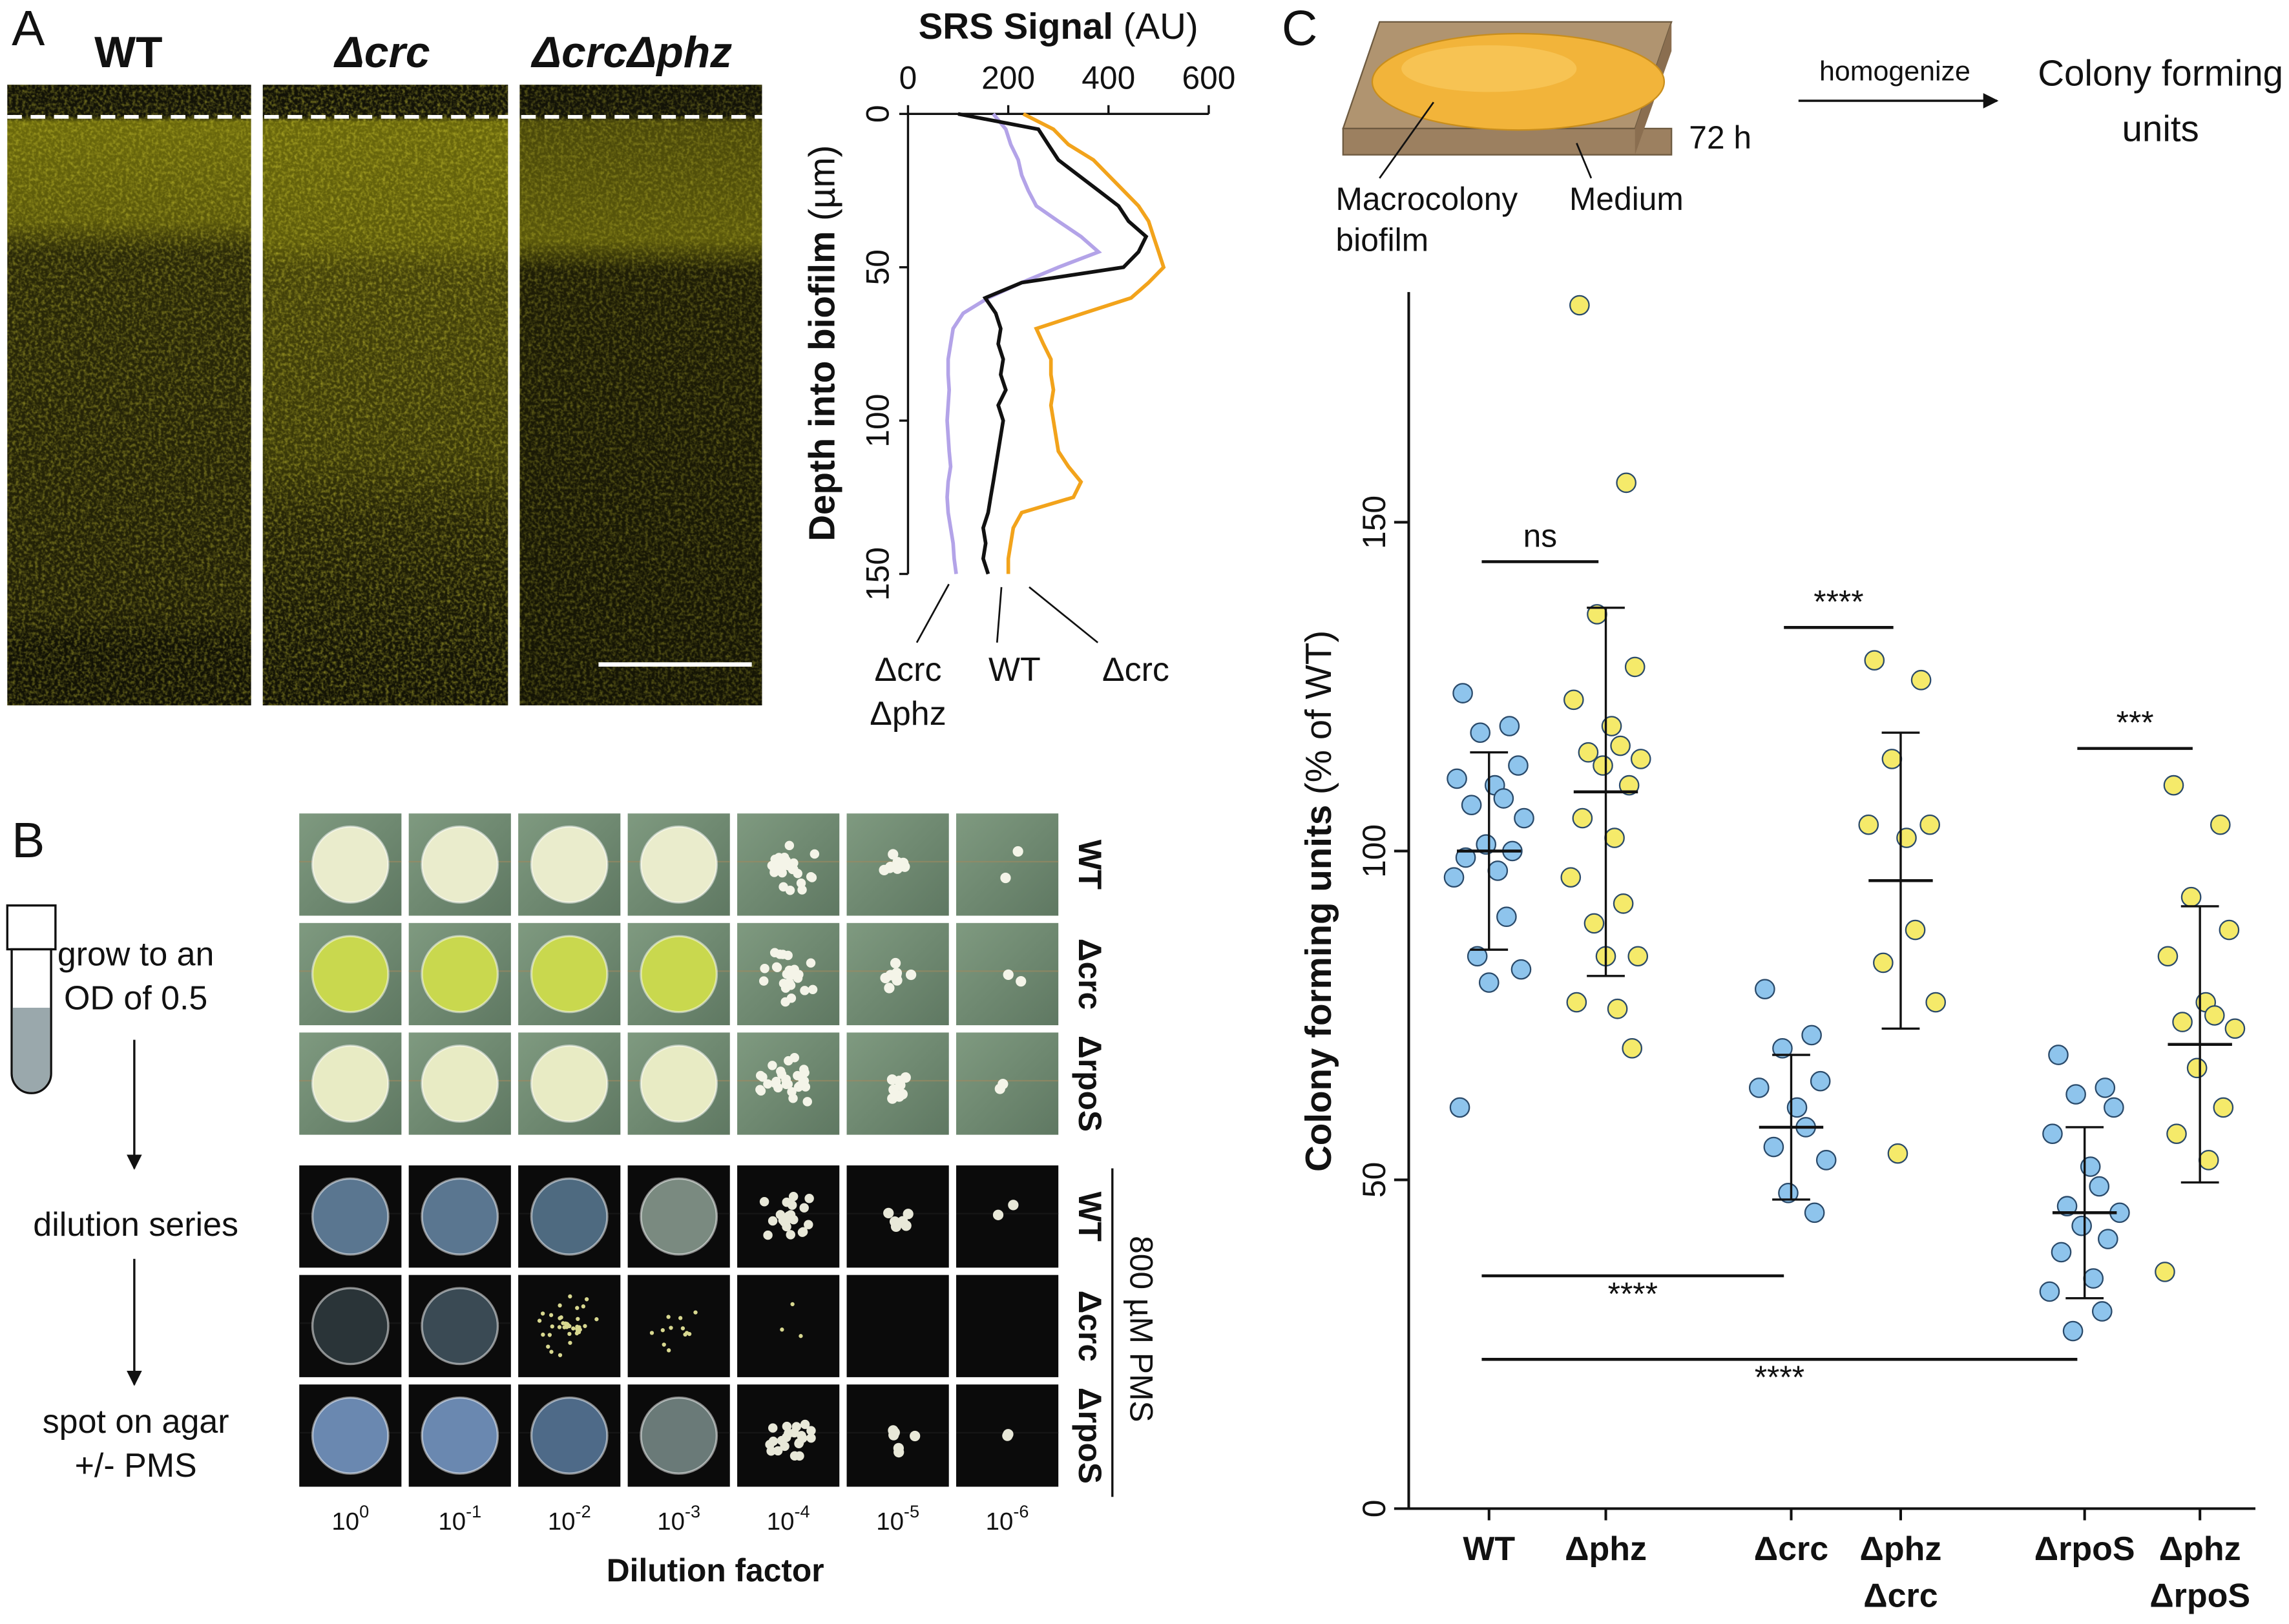  What do you see at coordinates (908, 77) in the screenshot?
I see `x-tick-label: 0` at bounding box center [908, 77].